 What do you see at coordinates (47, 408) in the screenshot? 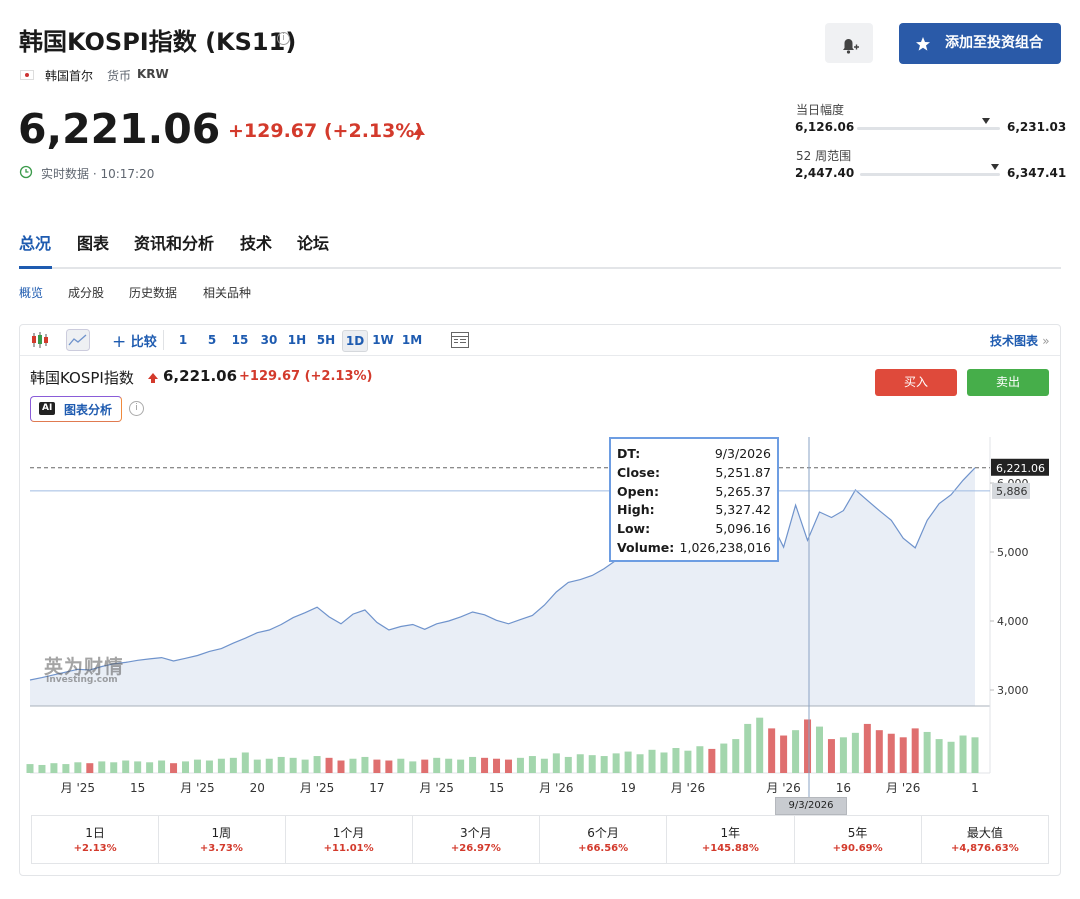
I see `ai-badge: AI` at bounding box center [47, 408].